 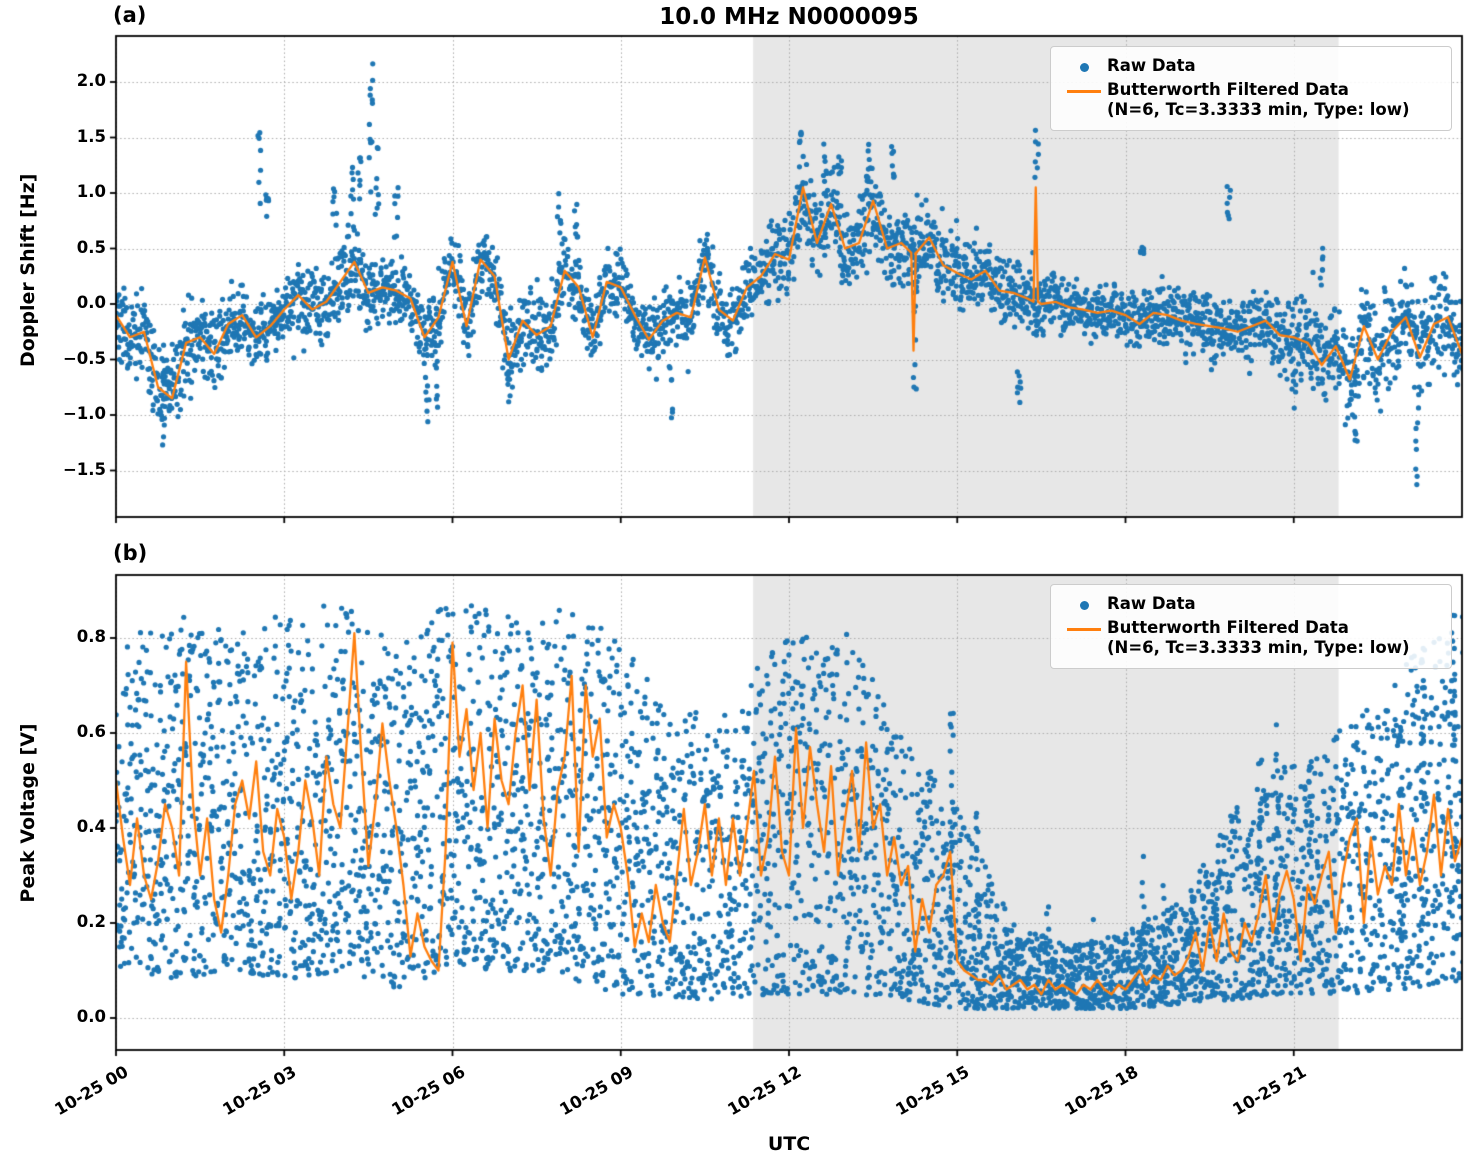 What do you see at coordinates (84, 469) in the screenshot?
I see `y-tick-label: −1.5` at bounding box center [84, 469].